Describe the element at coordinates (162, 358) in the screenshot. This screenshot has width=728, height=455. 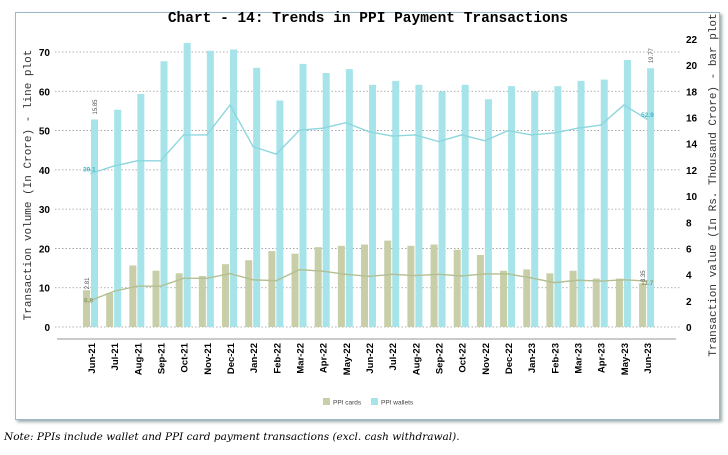
I see `x-tick-label: Sep-21` at that location.